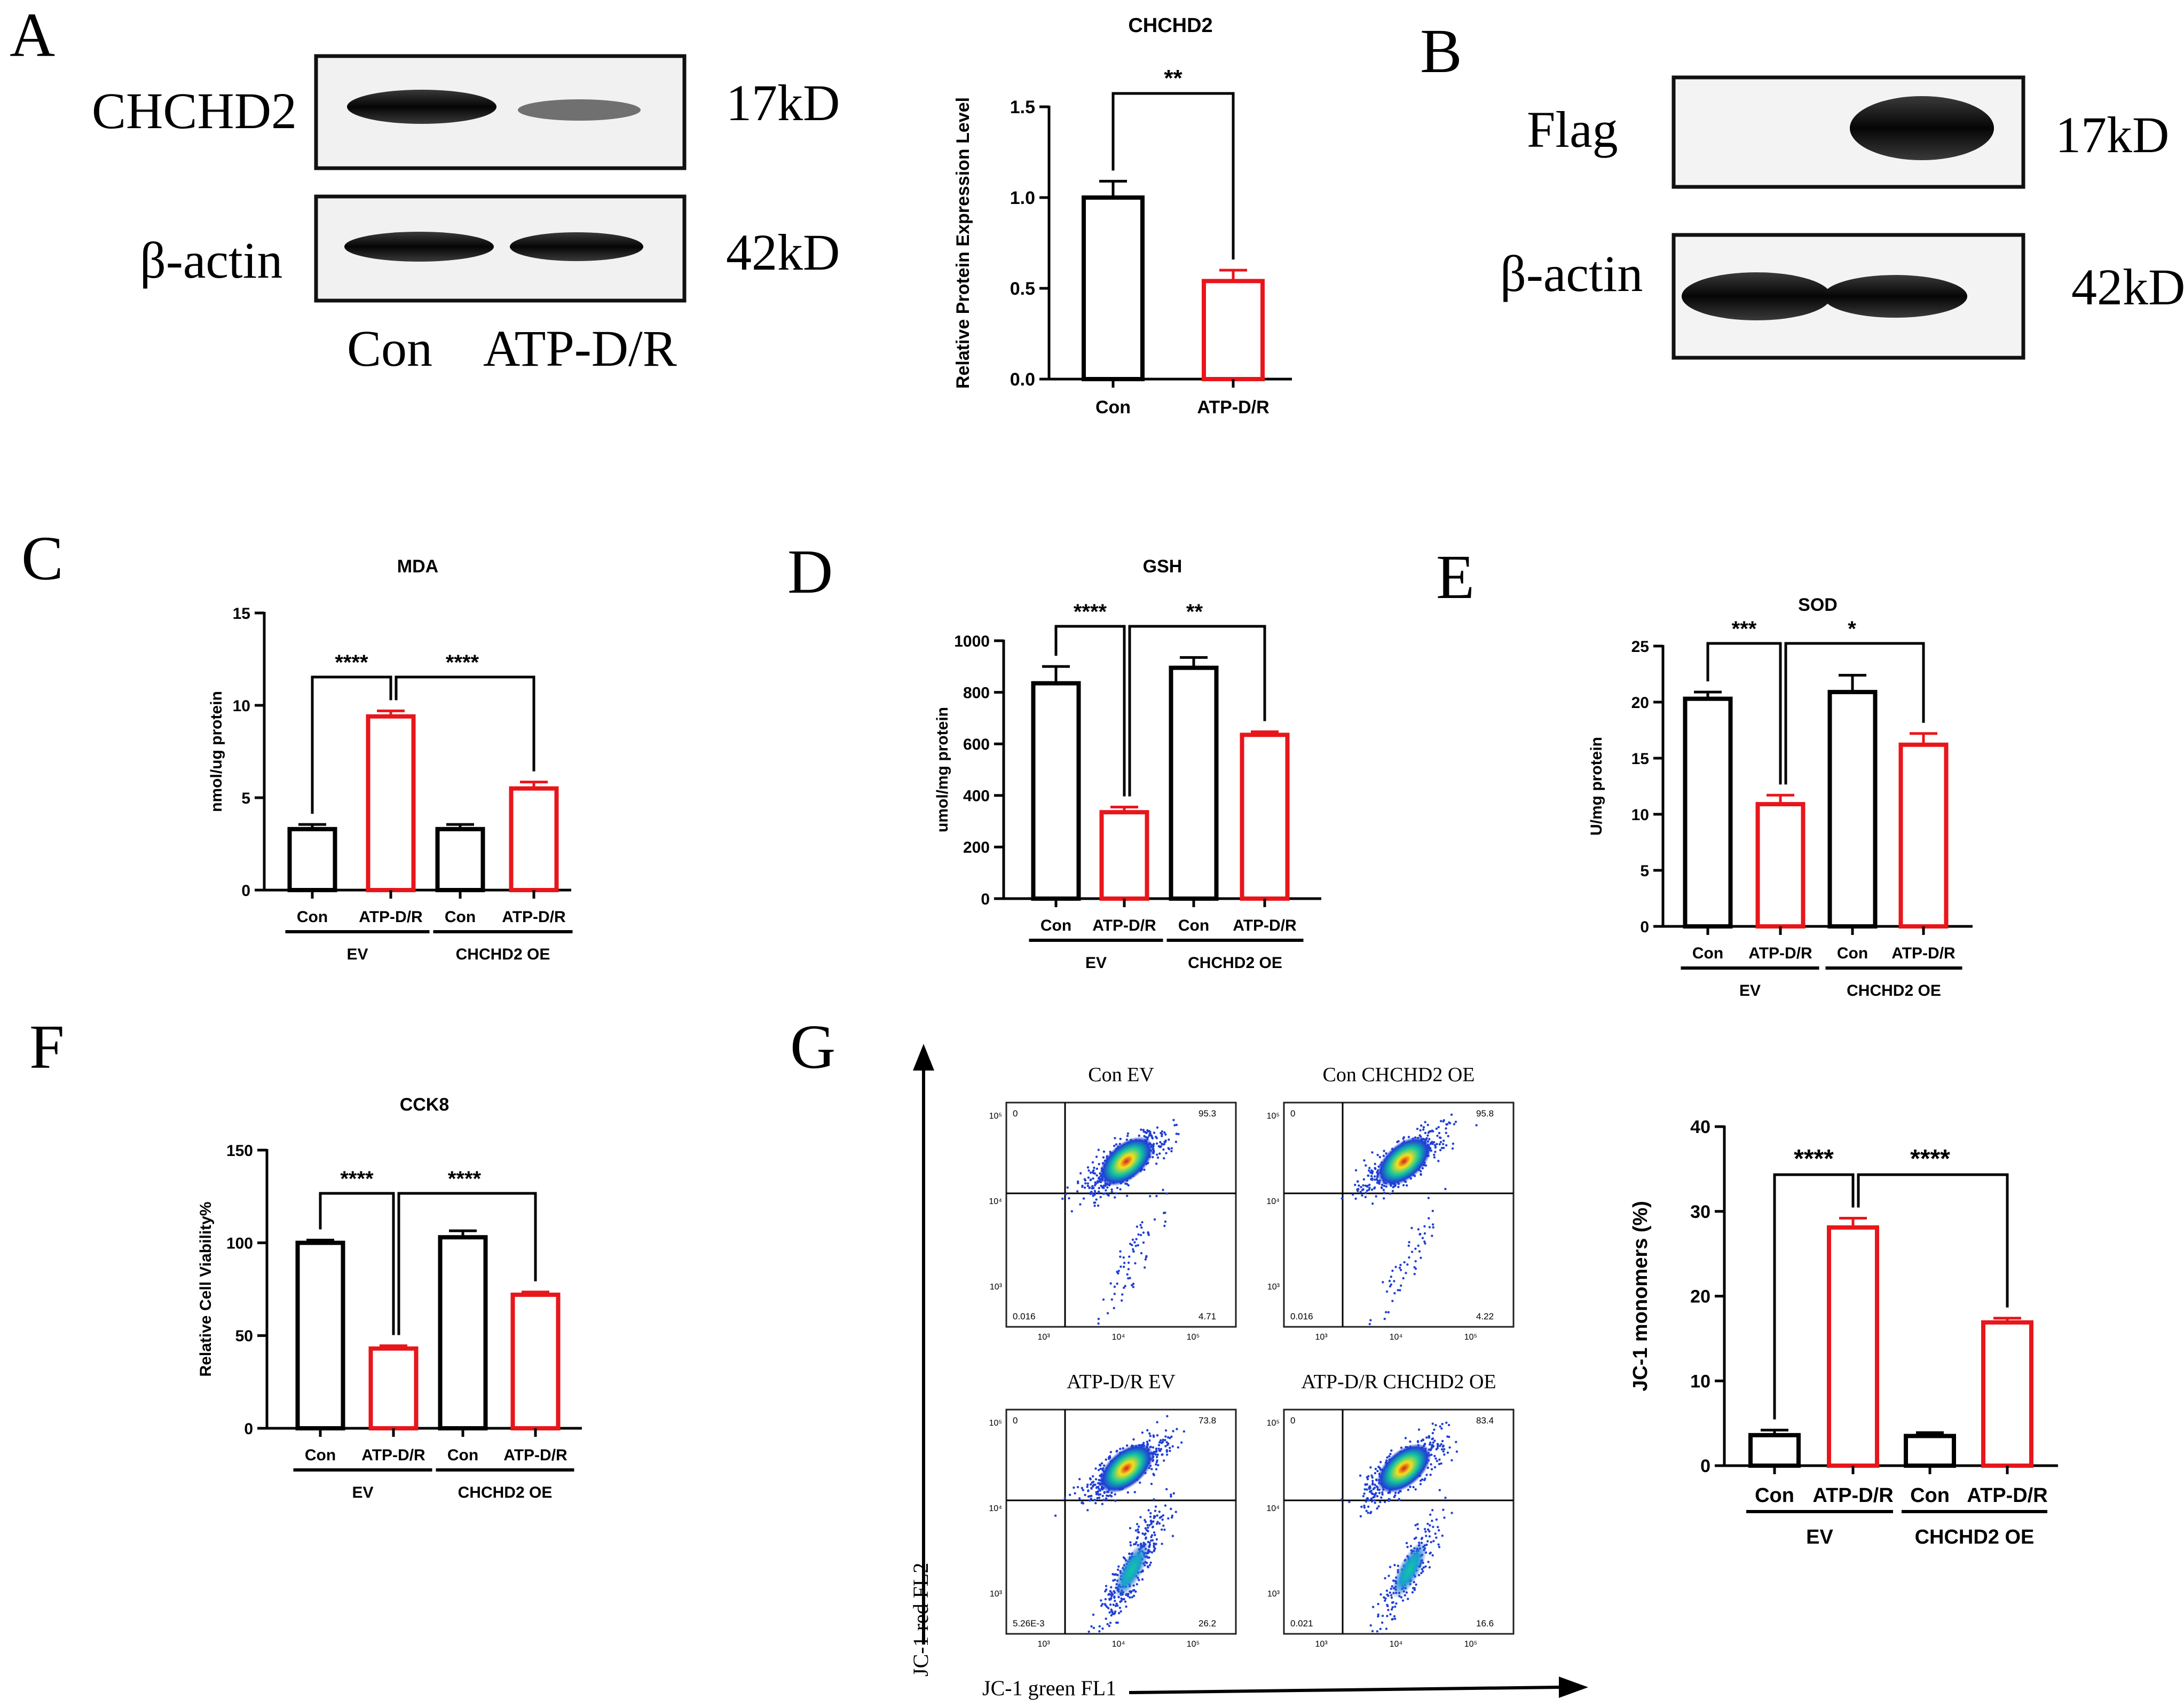  Describe the element at coordinates (42, 558) in the screenshot. I see `panel-letter-c: C` at that location.